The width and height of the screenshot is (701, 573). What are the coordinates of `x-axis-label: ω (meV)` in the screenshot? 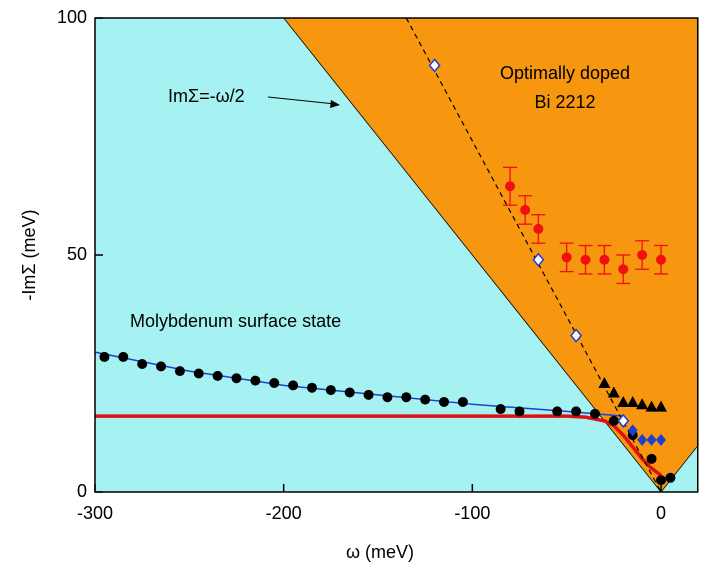 It's located at (380, 552).